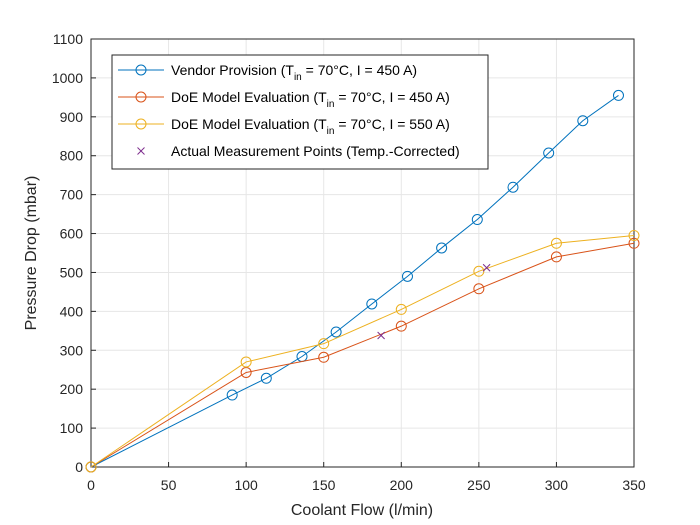  Describe the element at coordinates (391, 124) in the screenshot. I see `legend-label-part: = 70°C, I = 550 A)` at that location.